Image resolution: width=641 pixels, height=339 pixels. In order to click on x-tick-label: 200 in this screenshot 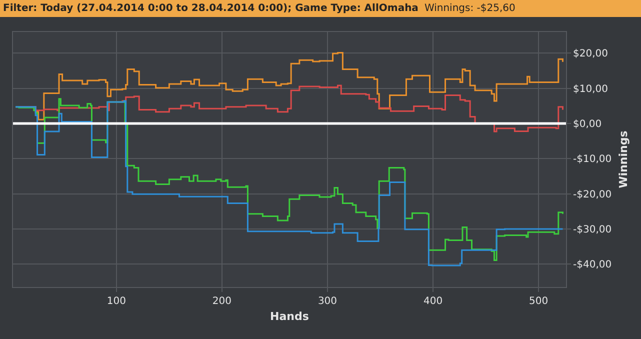, I will do `click(222, 301)`.